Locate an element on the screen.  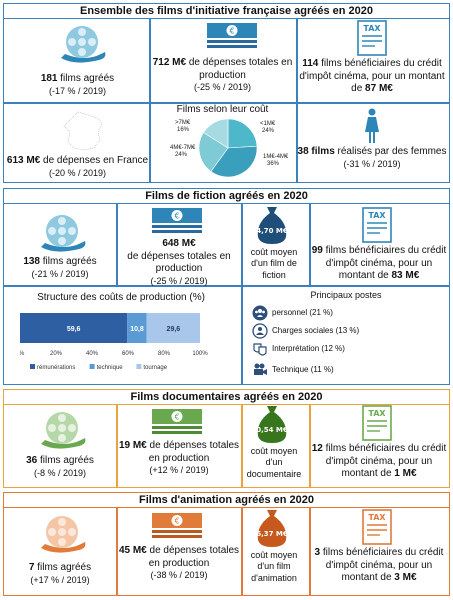
money-bag-icon: 0,54 M€ is located at coordinates (272, 424).